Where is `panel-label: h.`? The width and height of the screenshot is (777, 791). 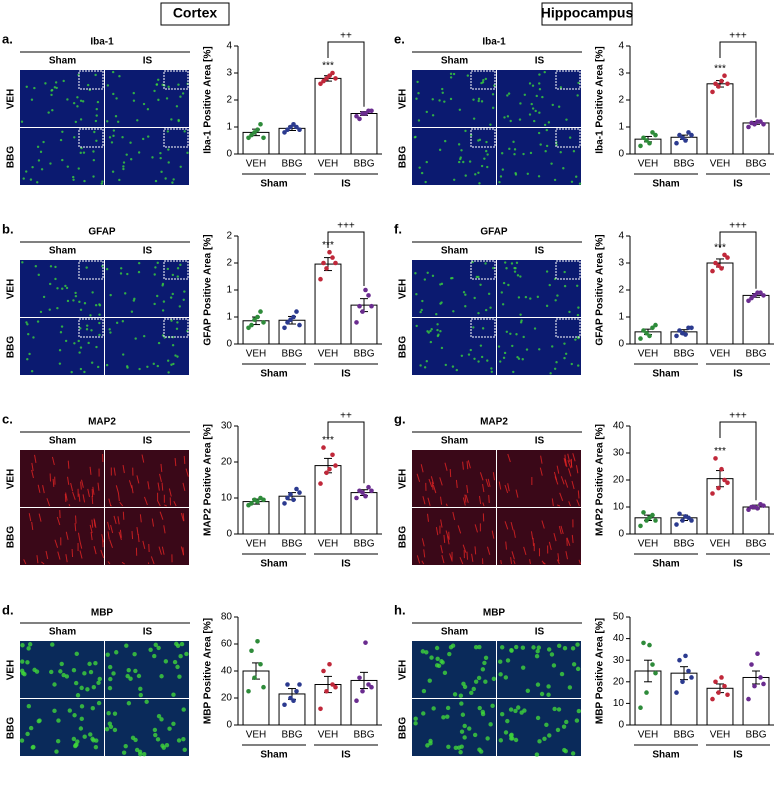 panel-label: h. is located at coordinates (400, 609).